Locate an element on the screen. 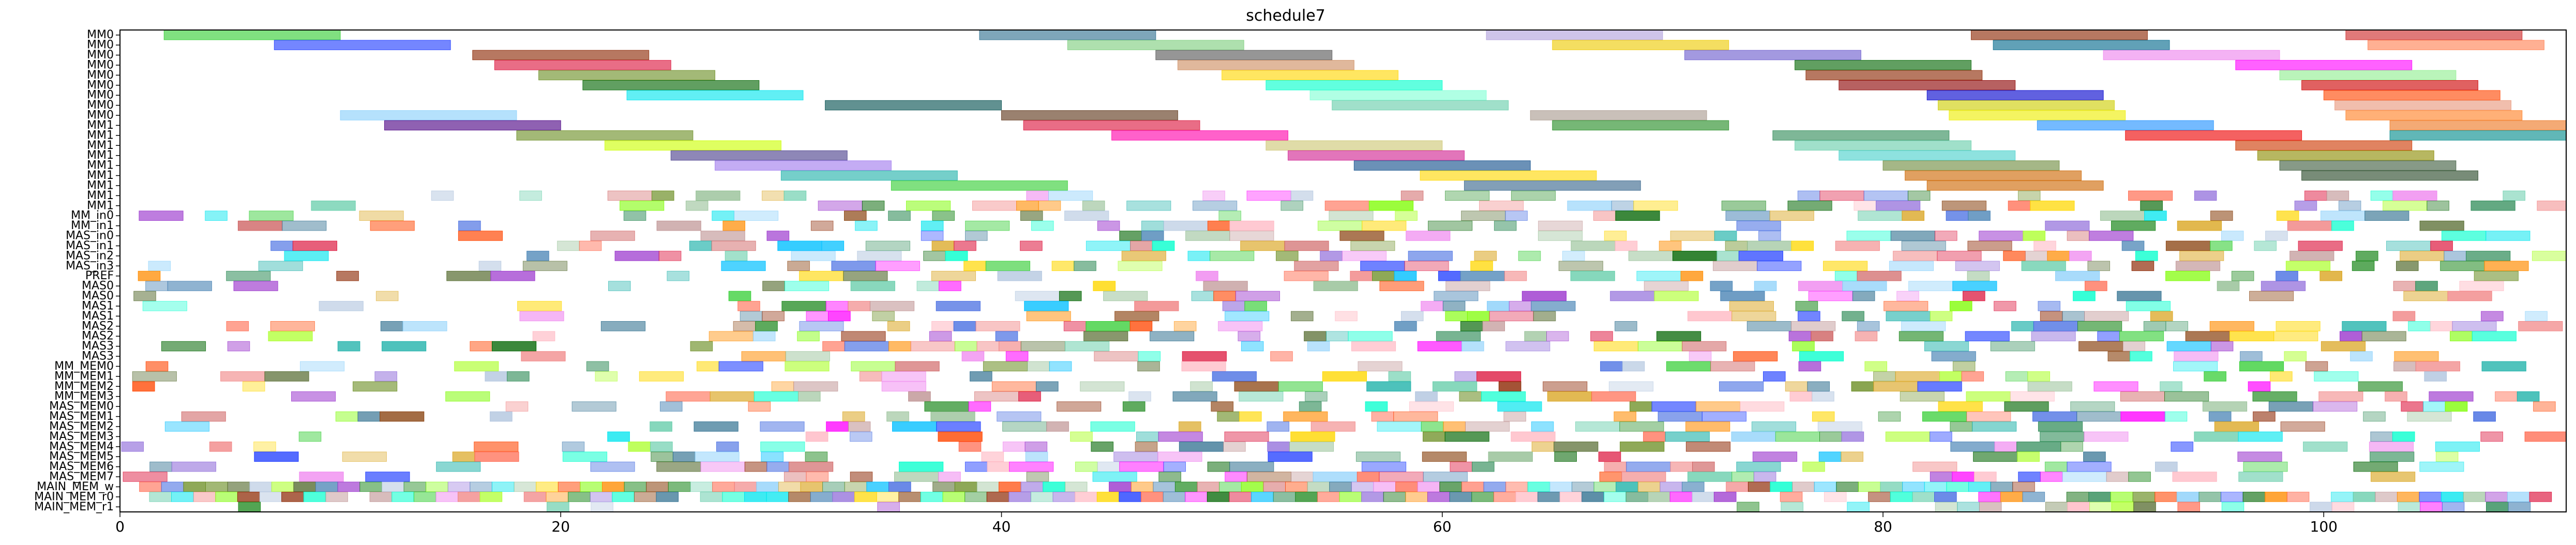 This screenshot has width=2576, height=545. y-tick-label: MAS1 is located at coordinates (98, 316).